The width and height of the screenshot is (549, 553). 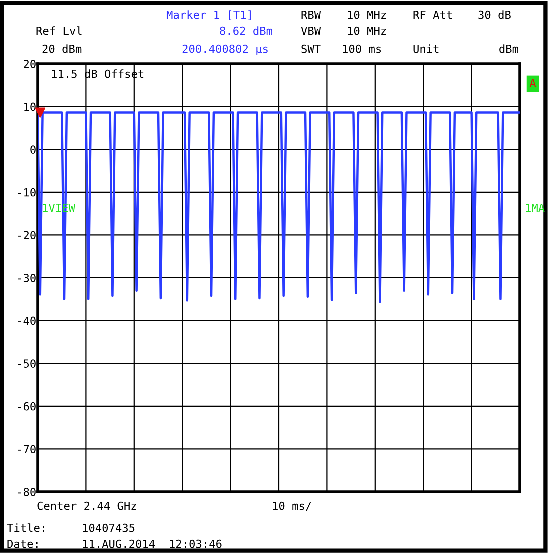 What do you see at coordinates (27, 364) in the screenshot?
I see `y-tick-label: -50` at bounding box center [27, 364].